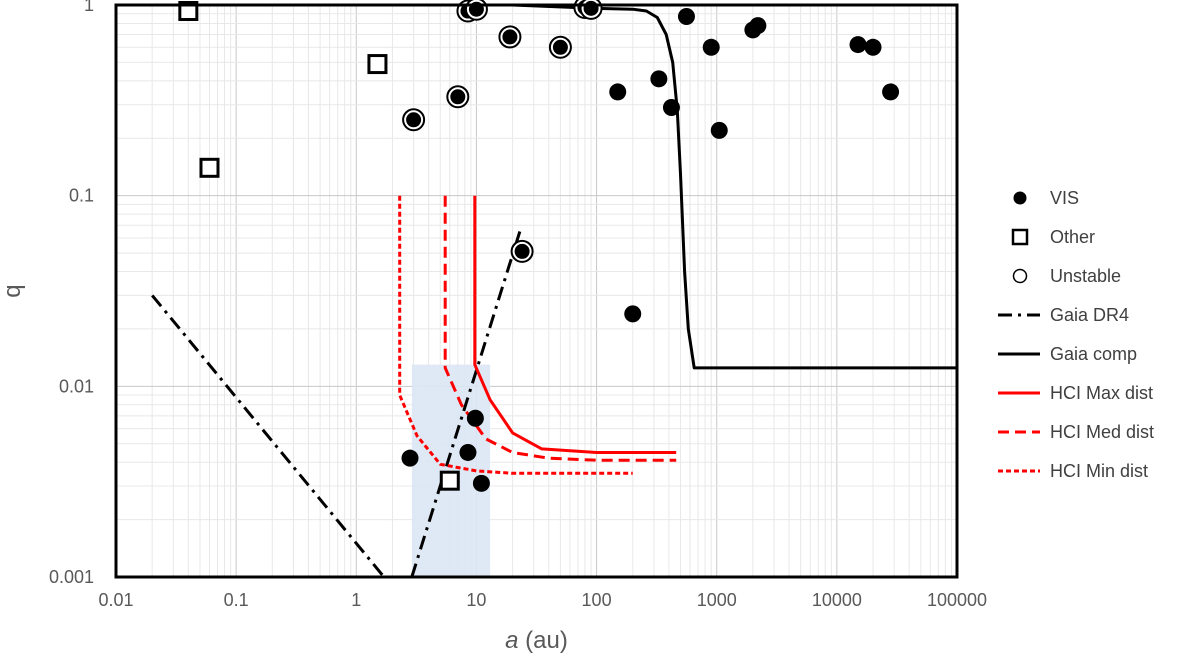  What do you see at coordinates (476, 600) in the screenshot?
I see `x-tick-label: 10` at bounding box center [476, 600].